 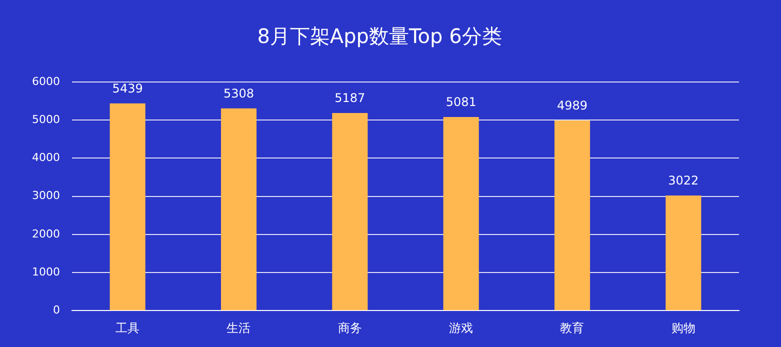 I want to click on y-tick-label: 1000, so click(x=46, y=271).